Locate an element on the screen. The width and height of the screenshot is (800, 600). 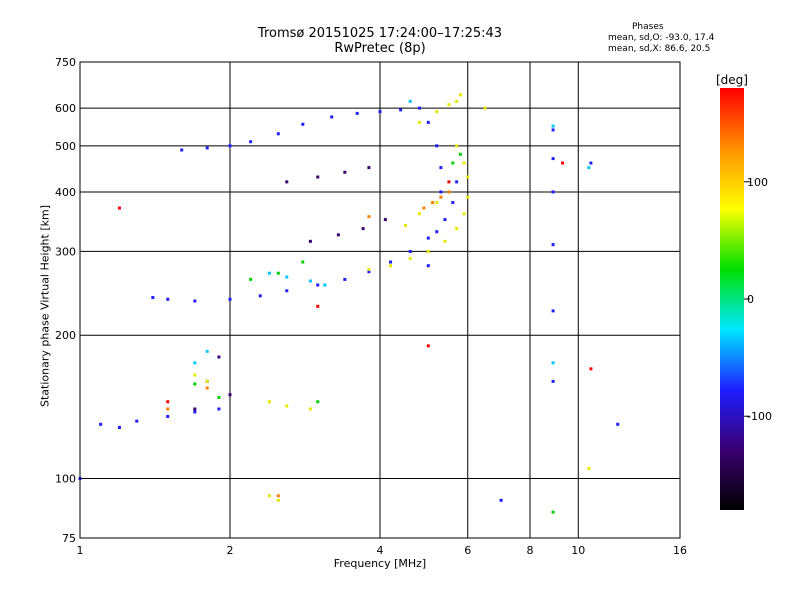
colorbar-tick-label: 0 is located at coordinates (750, 299).